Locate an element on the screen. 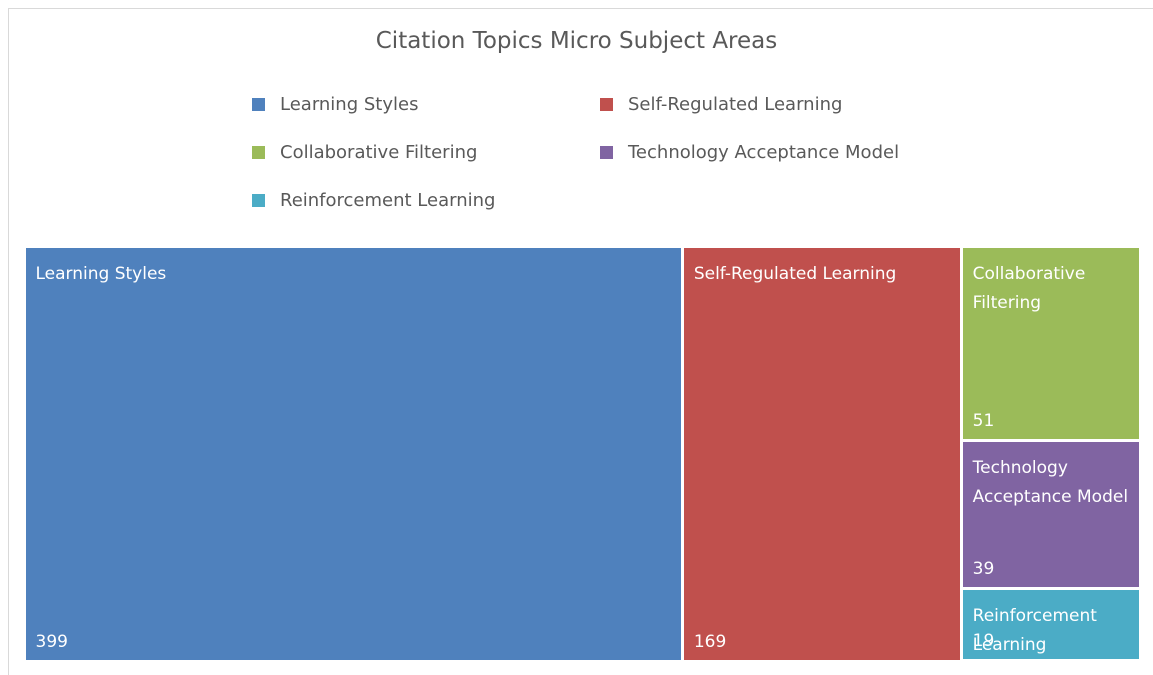 This screenshot has height=675, width=1153. chart-title: Citation Topics Micro Subject Areas is located at coordinates (576, 41).